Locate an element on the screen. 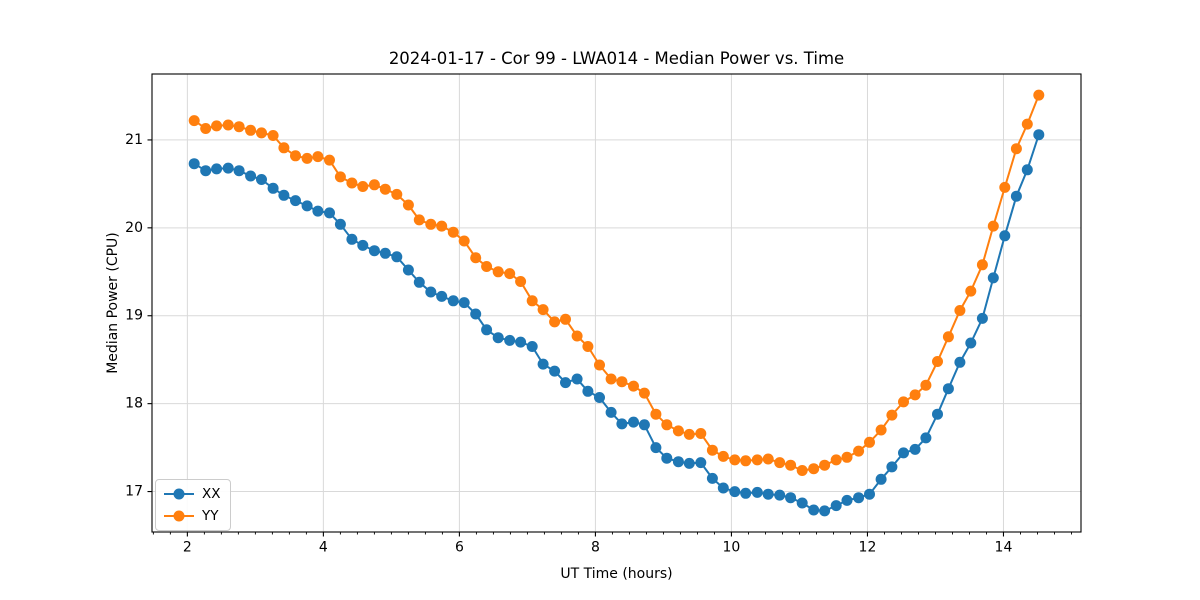  x-axis-label: UT Time (hours) is located at coordinates (616, 574).